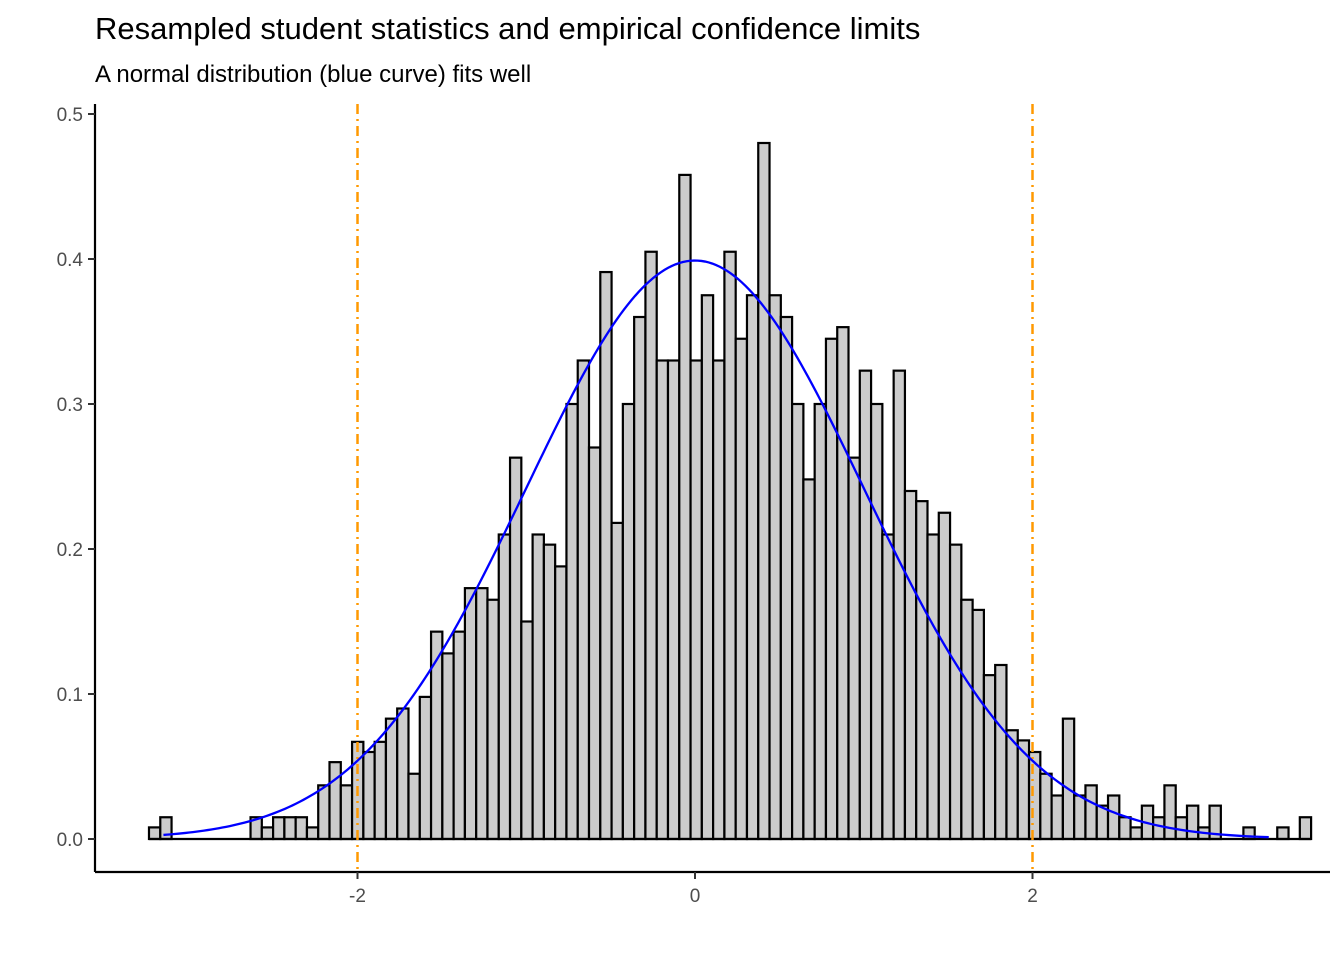 Image resolution: width=1344 pixels, height=960 pixels. What do you see at coordinates (1032, 896) in the screenshot?
I see `x-tick-label: 2` at bounding box center [1032, 896].